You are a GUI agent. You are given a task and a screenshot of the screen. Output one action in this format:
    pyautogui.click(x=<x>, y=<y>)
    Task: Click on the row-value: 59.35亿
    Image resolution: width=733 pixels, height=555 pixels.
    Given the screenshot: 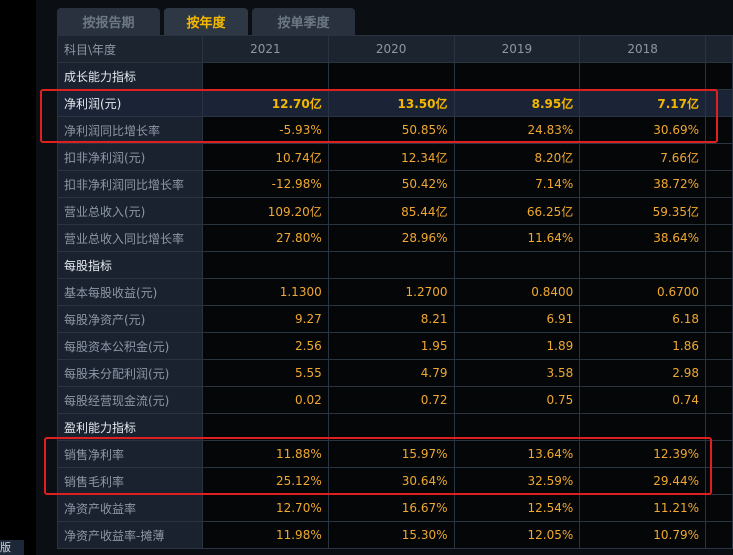 What is the action you would take?
    pyautogui.click(x=642, y=211)
    